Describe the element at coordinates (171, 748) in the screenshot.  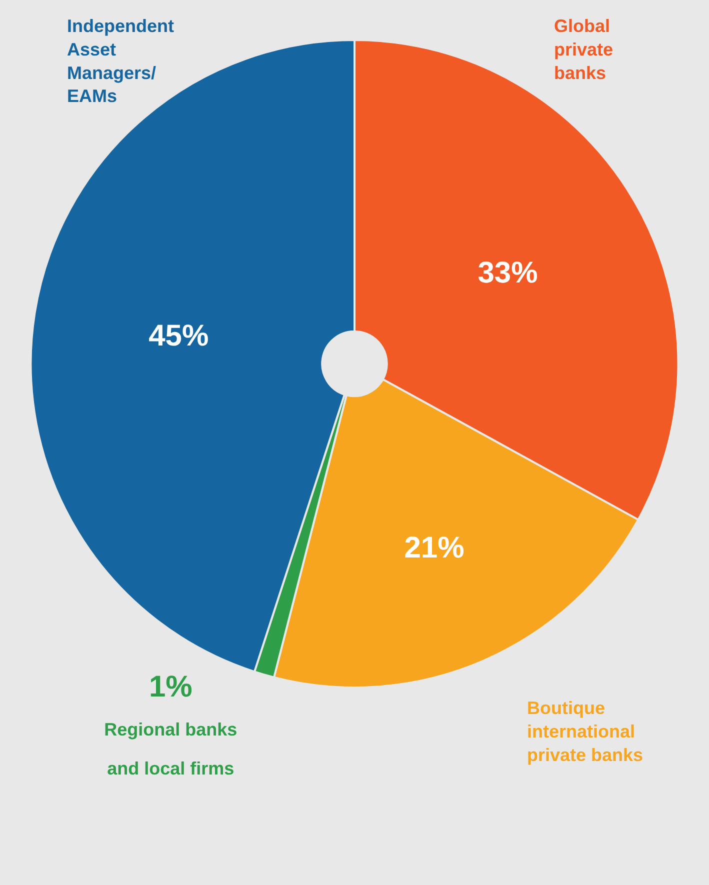
I see `slice-label: Regional banks and local firms` at that location.